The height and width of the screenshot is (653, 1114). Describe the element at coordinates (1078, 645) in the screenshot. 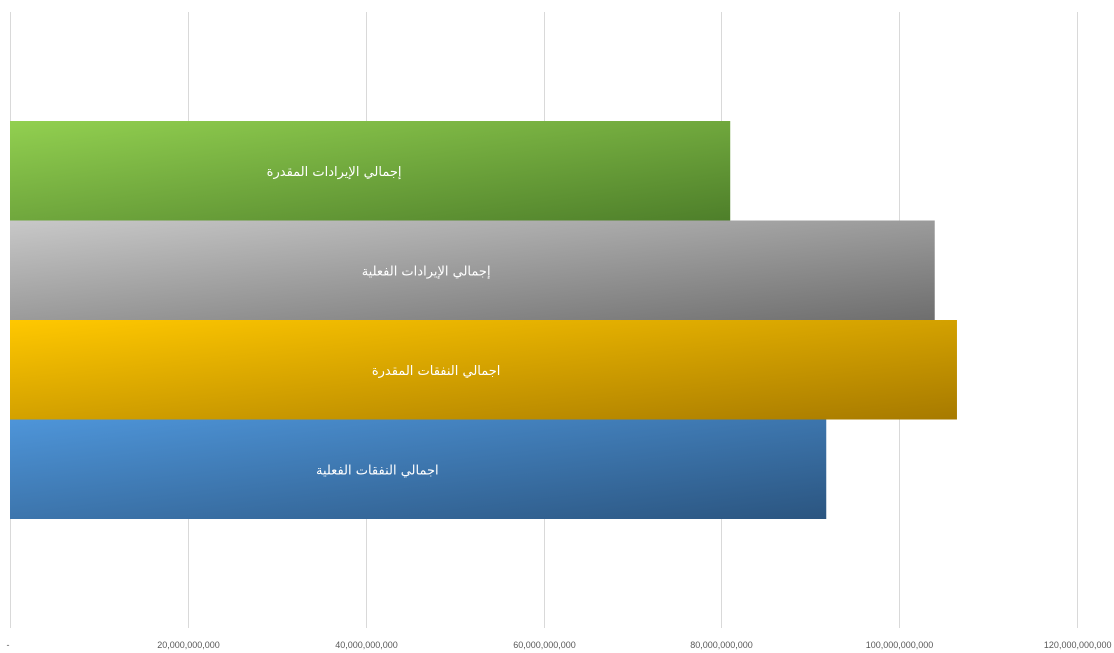

I see `x-tick-label: 120,000,000,000` at that location.